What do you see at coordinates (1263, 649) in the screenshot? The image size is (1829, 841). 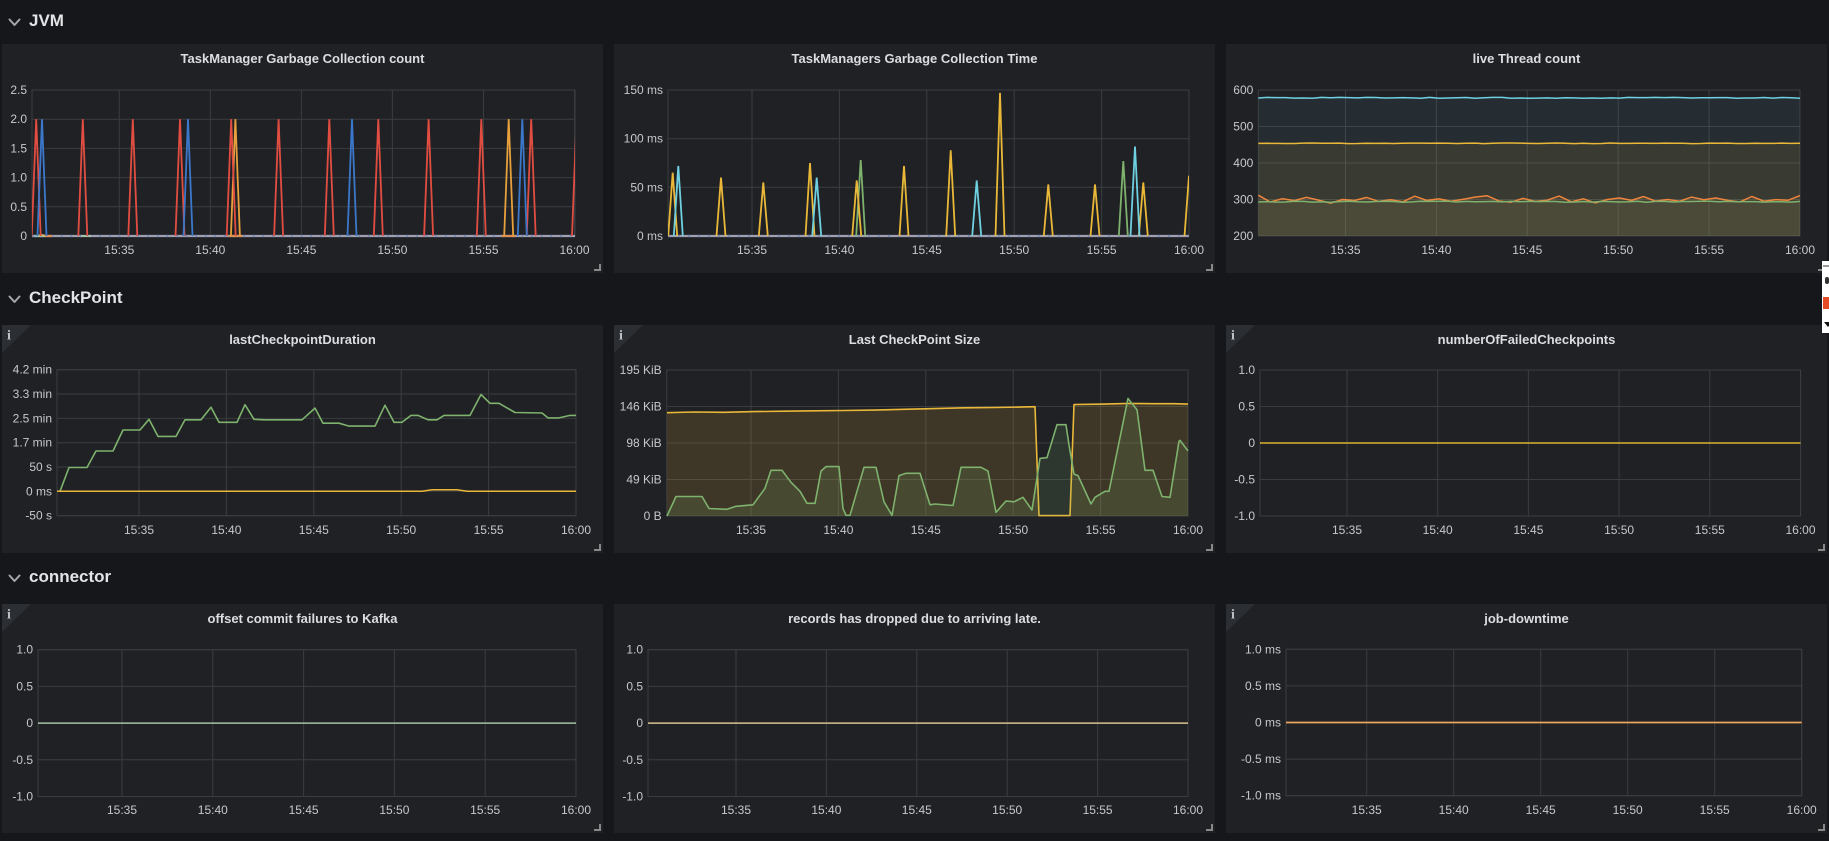 I see `svg-text: 1.0 ms` at bounding box center [1263, 649].